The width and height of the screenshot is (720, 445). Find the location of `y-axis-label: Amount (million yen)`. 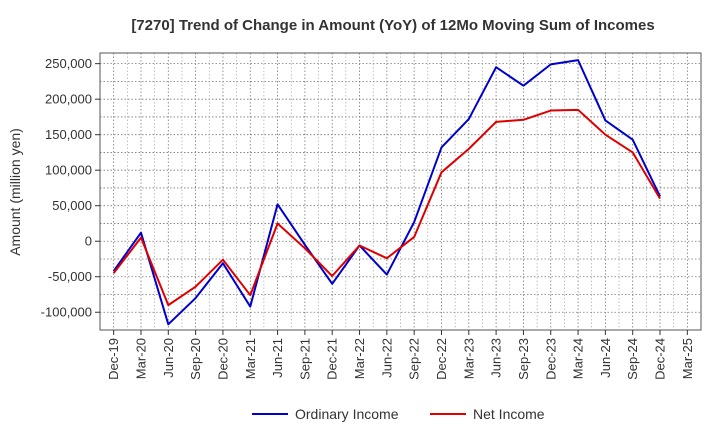

y-axis-label: Amount (million yen) is located at coordinates (15, 192).